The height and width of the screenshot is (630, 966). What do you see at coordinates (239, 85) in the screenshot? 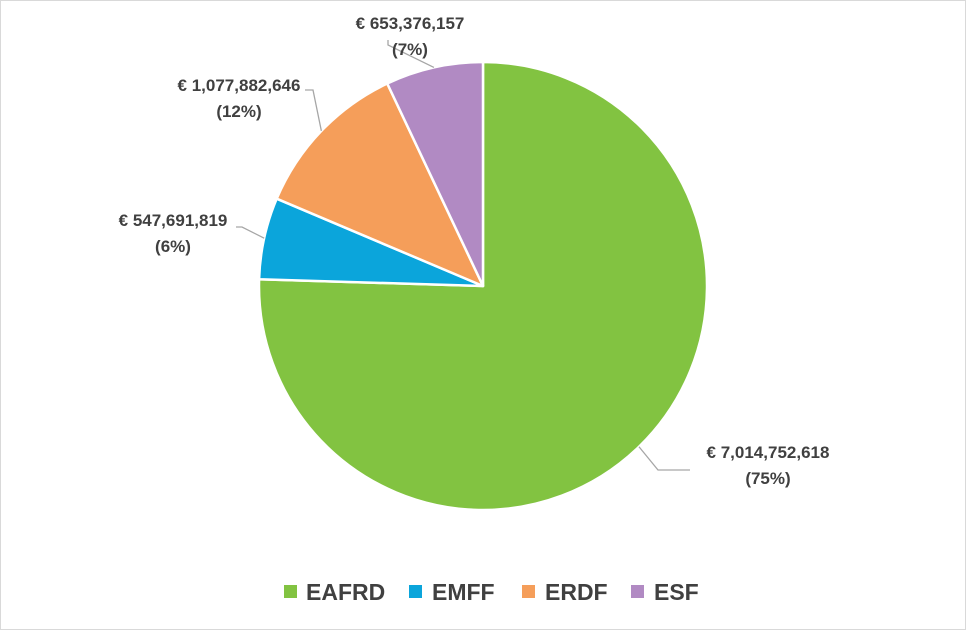
I see `data-label-erdf-value: € 1,077,882,646` at bounding box center [239, 85].